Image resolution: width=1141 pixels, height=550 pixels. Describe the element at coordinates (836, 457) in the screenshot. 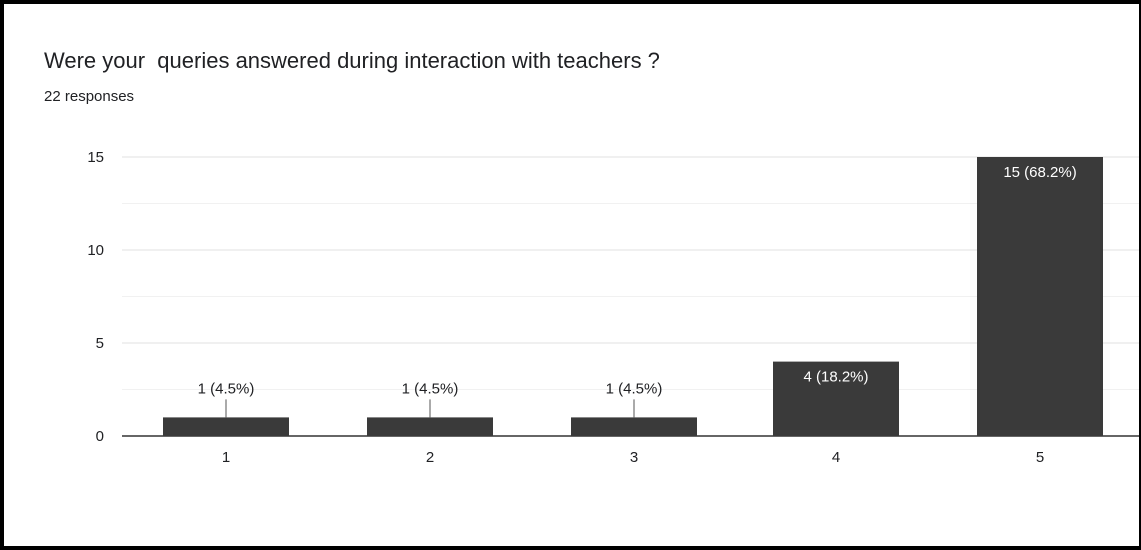

I see `x-tick-label: 4` at that location.